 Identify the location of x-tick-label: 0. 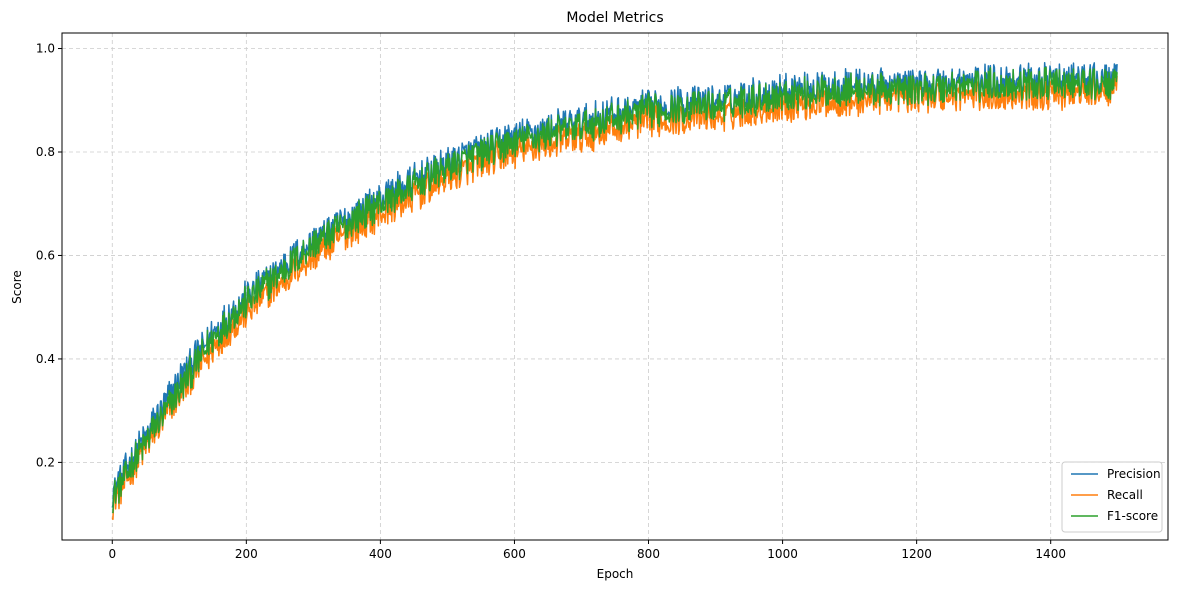
(112, 554).